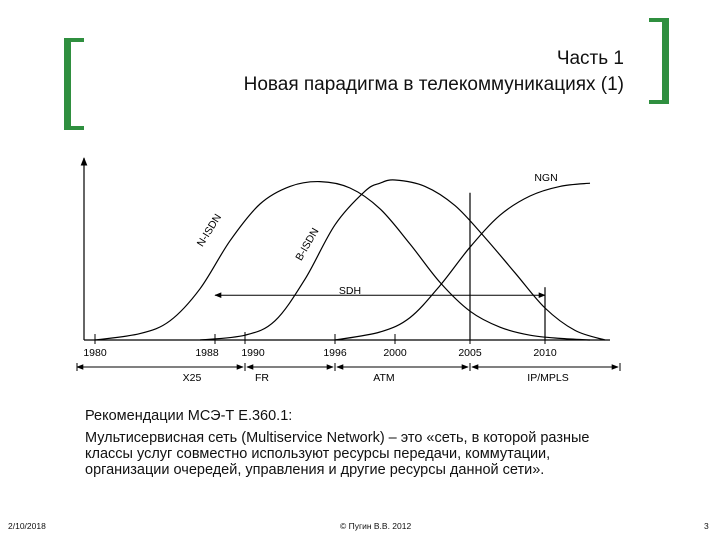 Image resolution: width=720 pixels, height=540 pixels. Describe the element at coordinates (74, 40) in the screenshot. I see `left-bracket-top` at that location.